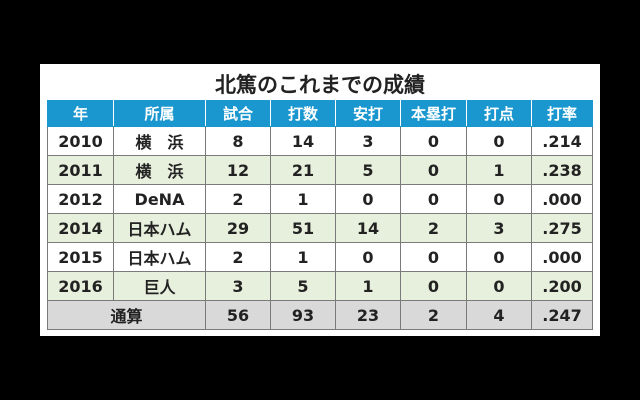 The image size is (640, 400). I want to click on cell-avg: .275, so click(562, 228).